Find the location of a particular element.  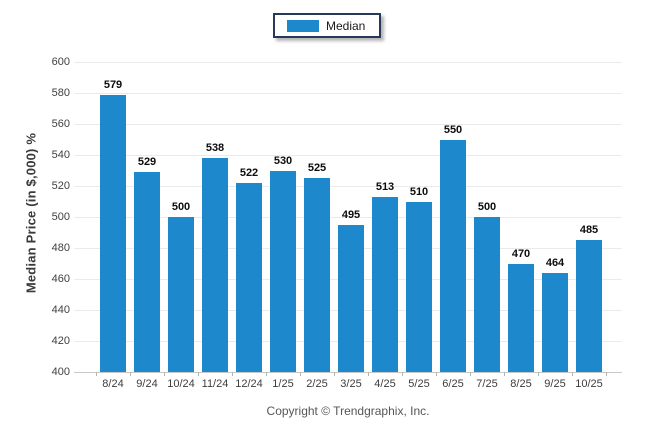

y-tick-label: 580 is located at coordinates (60, 92).